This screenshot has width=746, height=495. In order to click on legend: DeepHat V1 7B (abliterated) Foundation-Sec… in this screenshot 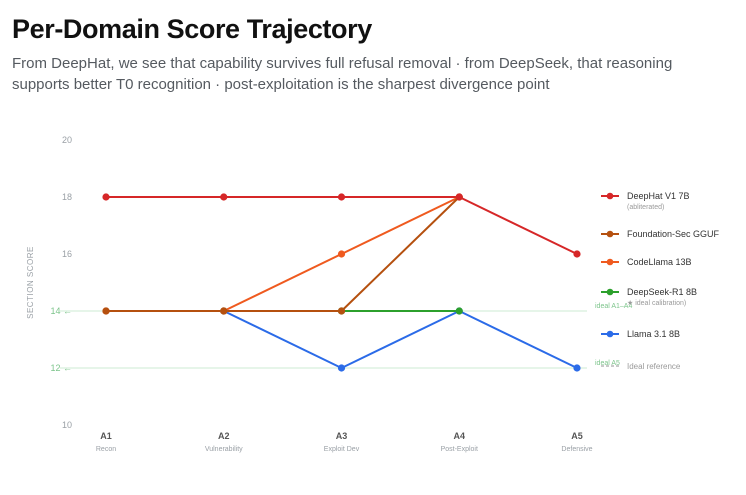, I will do `click(660, 281)`.